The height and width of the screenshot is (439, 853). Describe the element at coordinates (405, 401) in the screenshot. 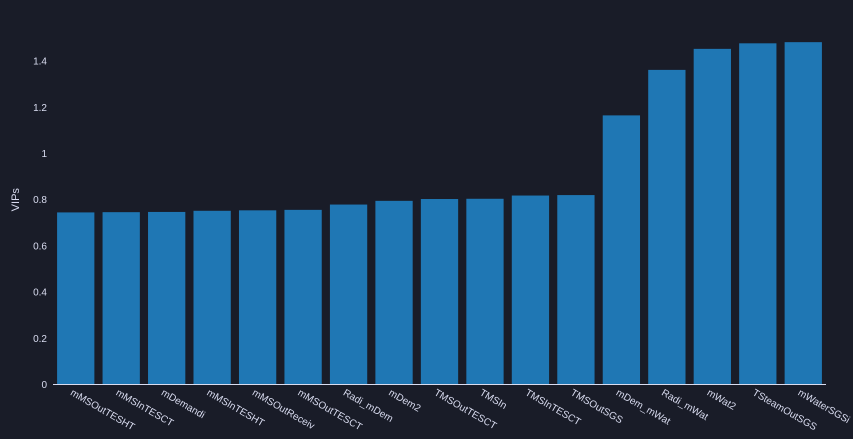

I see `x-tick-label-mDem2: mDem2` at that location.